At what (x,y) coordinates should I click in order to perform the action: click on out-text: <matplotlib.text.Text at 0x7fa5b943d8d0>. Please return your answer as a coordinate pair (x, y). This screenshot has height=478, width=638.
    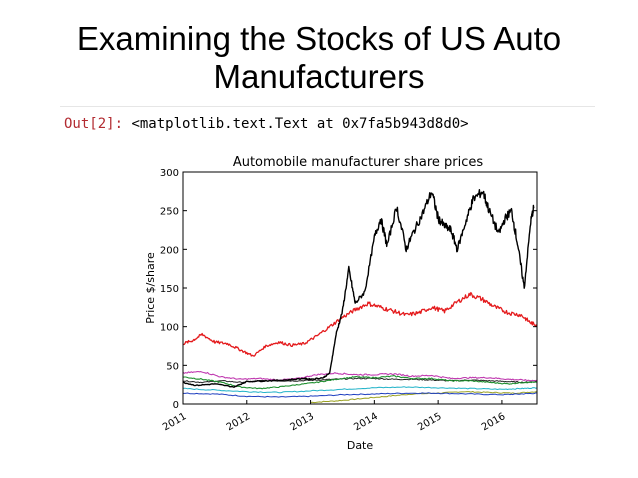
    Looking at the image, I should click on (300, 124).